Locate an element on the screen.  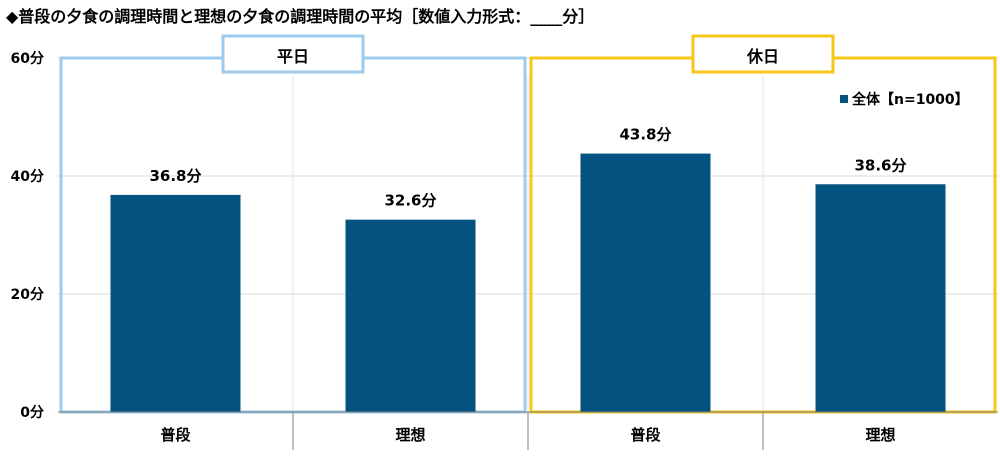
y-tick-label: 60分 is located at coordinates (27, 59).